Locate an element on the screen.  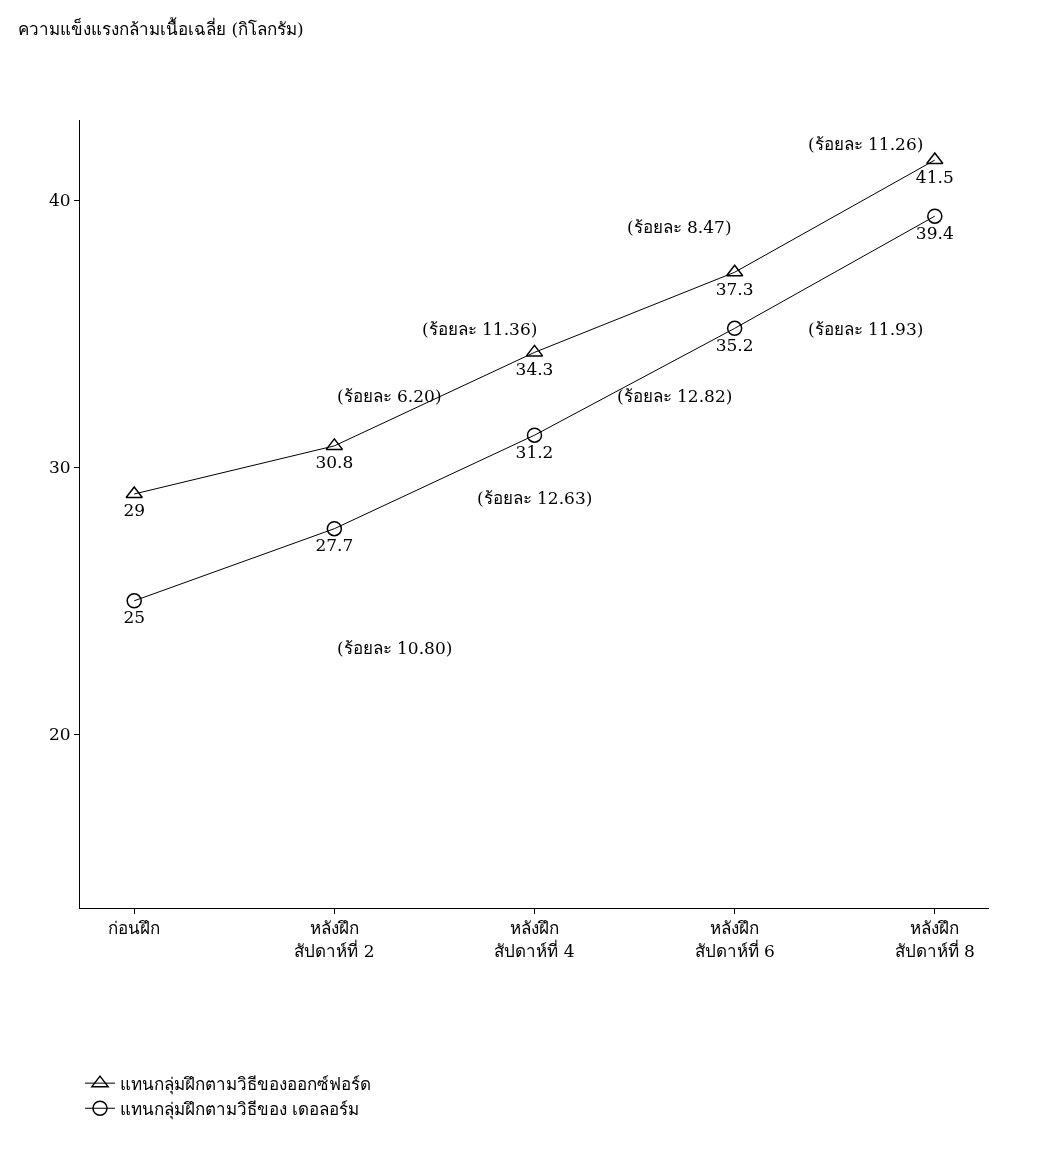
data-label: 31.2 is located at coordinates (534, 451).